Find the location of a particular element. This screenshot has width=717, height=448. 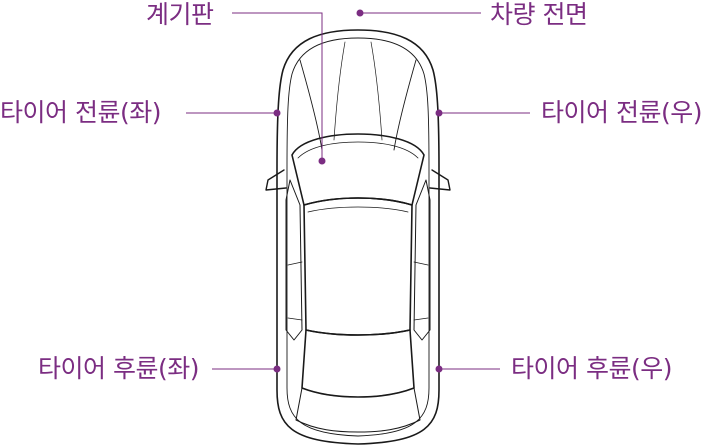

label-tire-rear-left: 타이어 후륜(좌) is located at coordinates (118, 368).